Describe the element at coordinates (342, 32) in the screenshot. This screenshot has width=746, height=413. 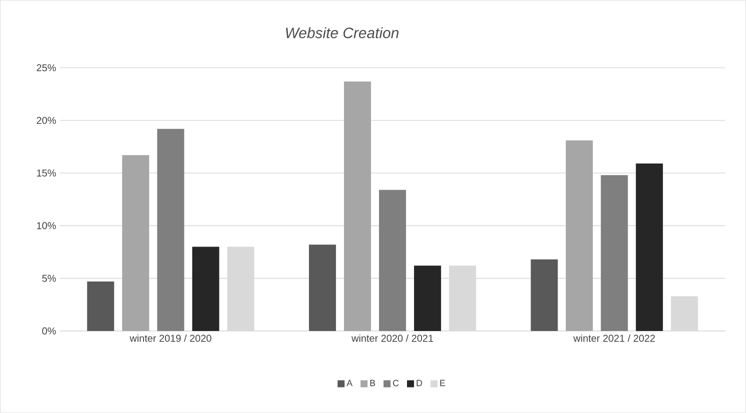
I see `chart-title: Website Creation` at that location.